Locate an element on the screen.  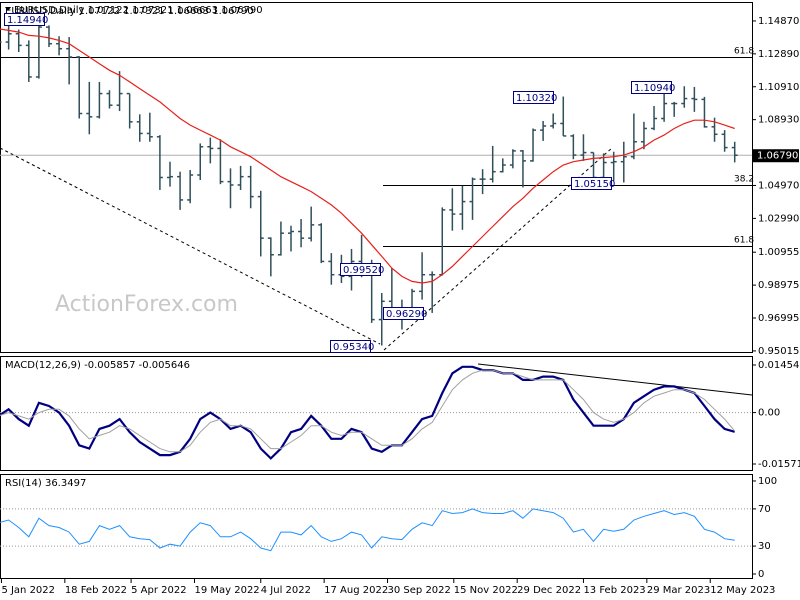
y-tick-label: 0.95015 is located at coordinates (778, 351).